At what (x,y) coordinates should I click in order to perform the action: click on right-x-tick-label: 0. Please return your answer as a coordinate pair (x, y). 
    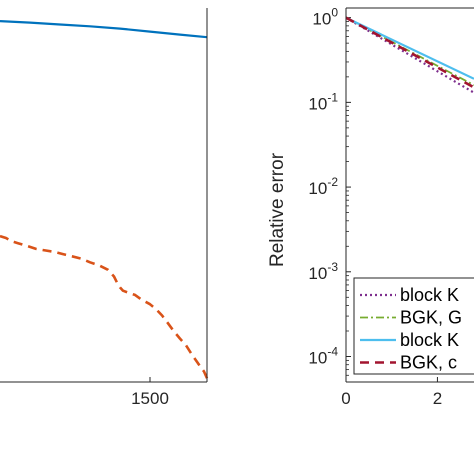
    Looking at the image, I should click on (345, 398).